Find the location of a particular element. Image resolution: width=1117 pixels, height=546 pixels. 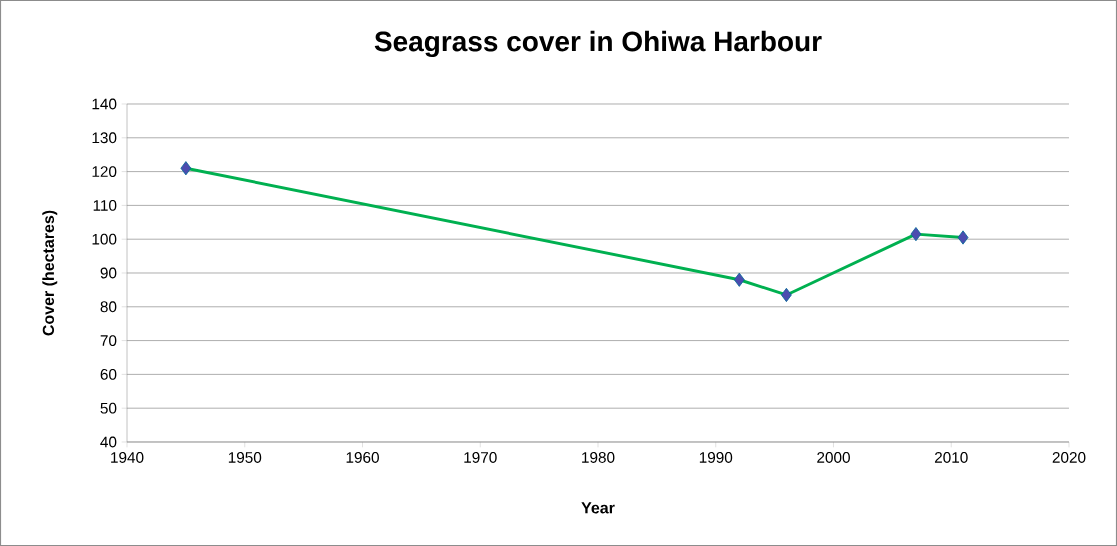

x-tick-label: 1970 is located at coordinates (480, 457).